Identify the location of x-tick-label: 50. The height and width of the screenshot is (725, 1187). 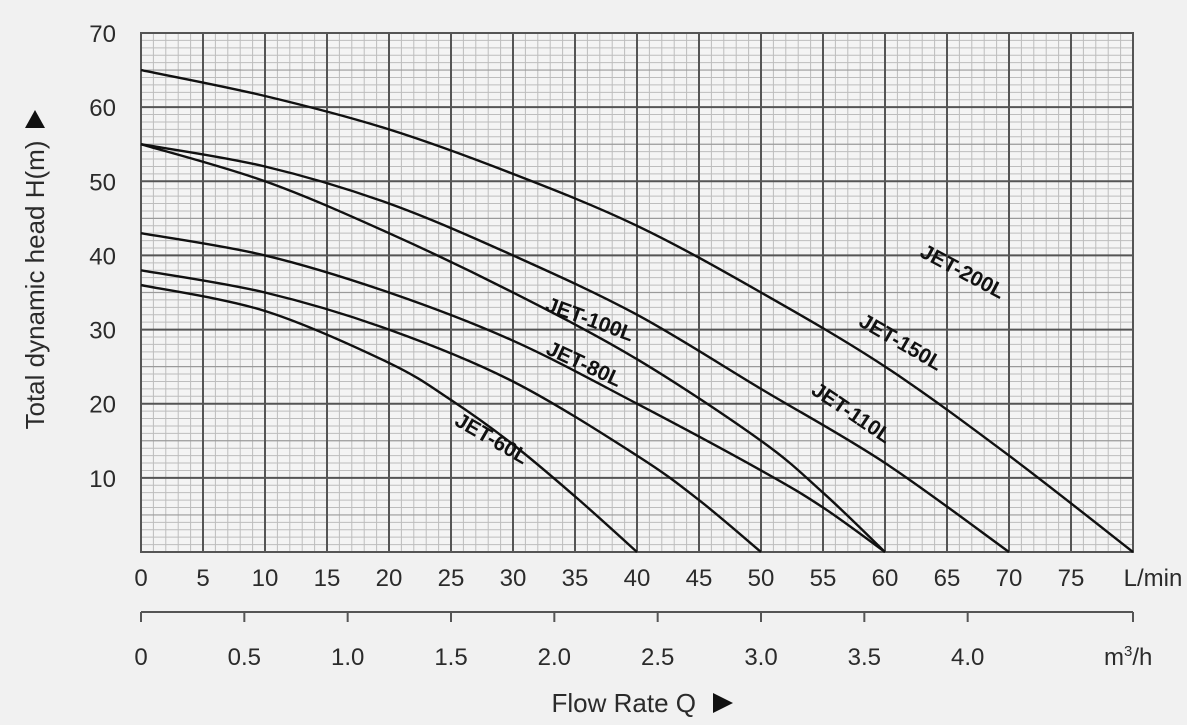
(761, 578).